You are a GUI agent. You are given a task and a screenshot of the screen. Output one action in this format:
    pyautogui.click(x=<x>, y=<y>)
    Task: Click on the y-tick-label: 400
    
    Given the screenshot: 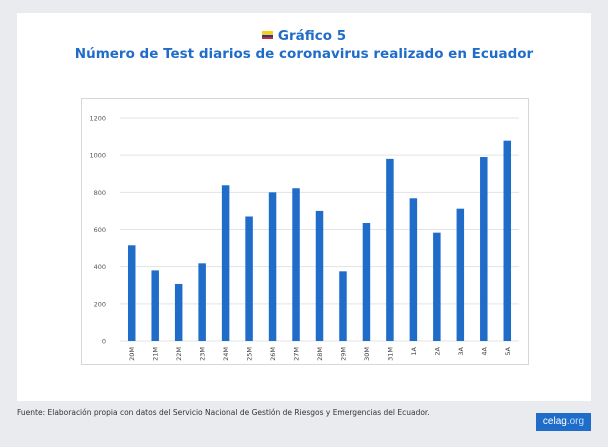 What is the action you would take?
    pyautogui.click(x=100, y=267)
    